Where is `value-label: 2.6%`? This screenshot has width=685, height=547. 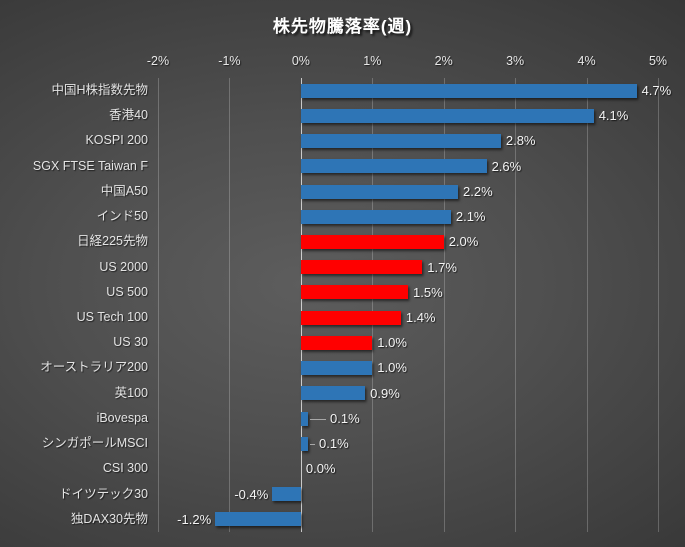
value-label: 2.6% is located at coordinates (506, 166).